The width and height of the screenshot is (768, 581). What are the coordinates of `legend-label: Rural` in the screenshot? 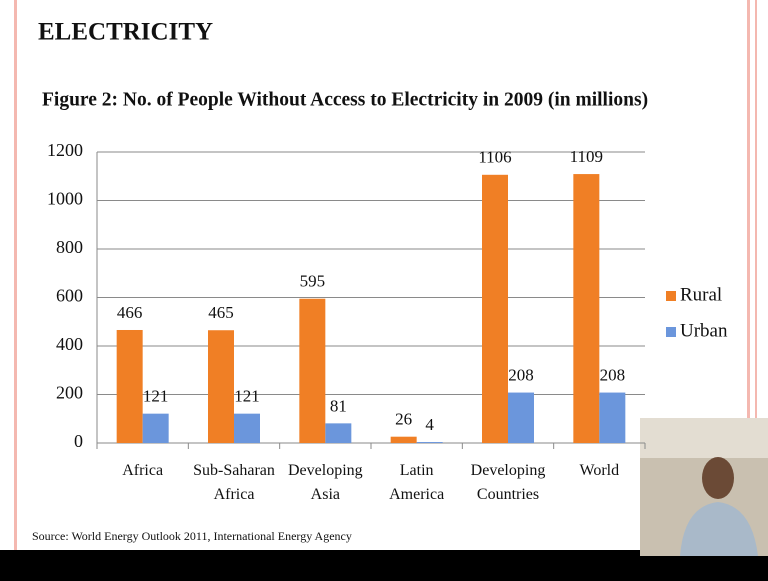 It's located at (701, 294).